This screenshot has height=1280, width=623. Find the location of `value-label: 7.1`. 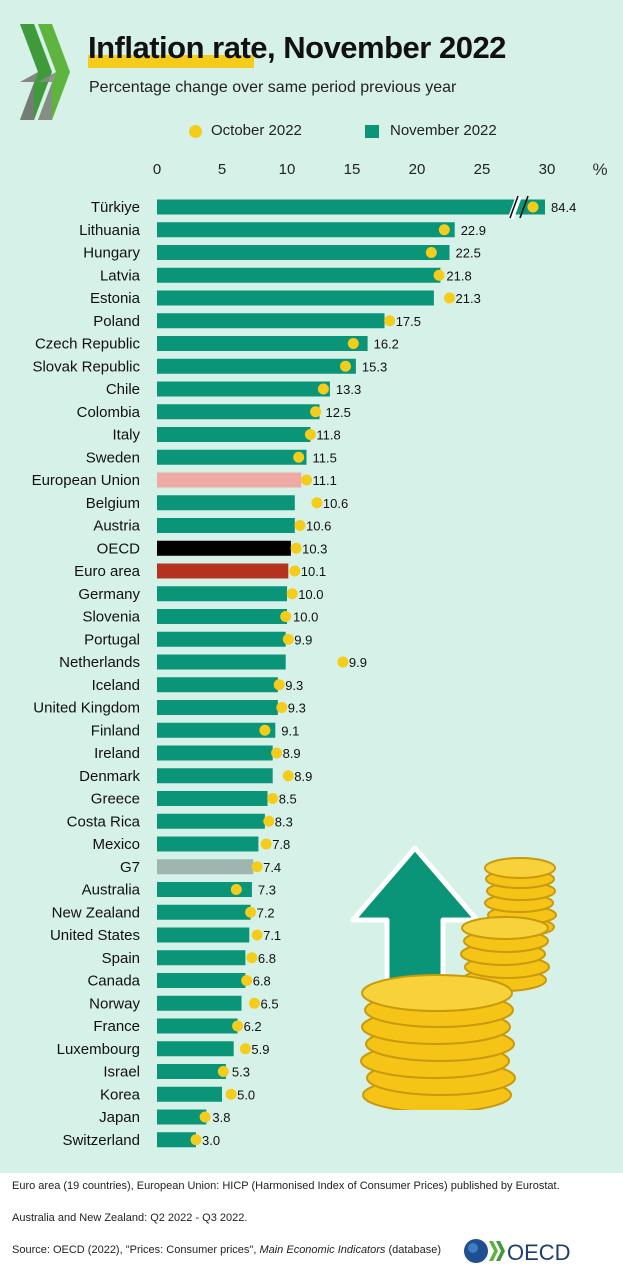

value-label: 7.1 is located at coordinates (272, 935).